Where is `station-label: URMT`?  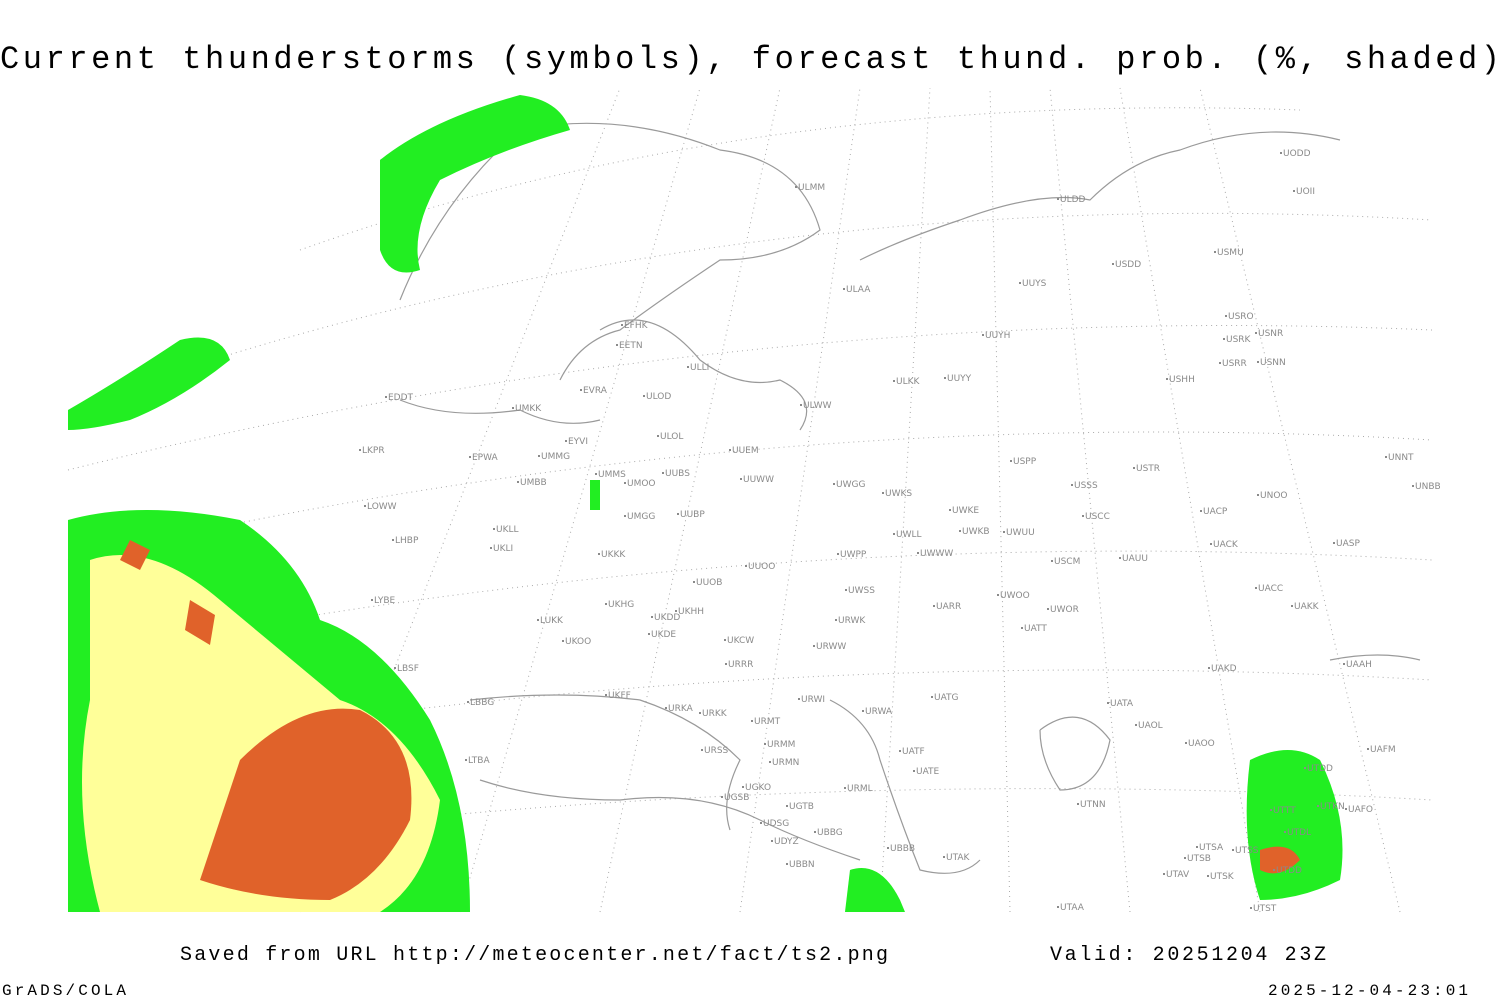
station-label: URMT is located at coordinates (767, 722).